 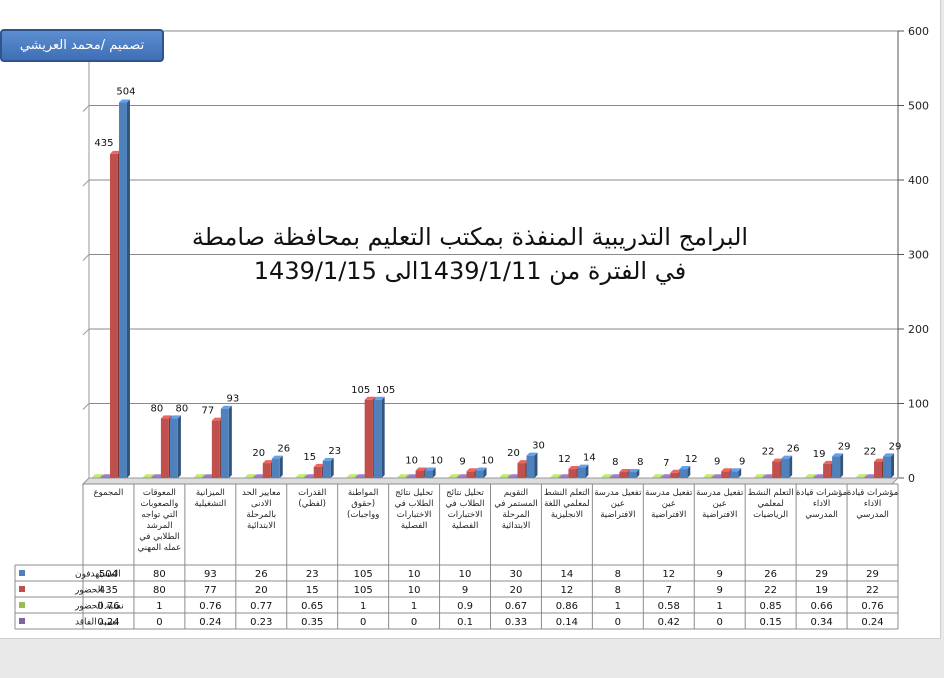 What do you see at coordinates (210, 498) in the screenshot?
I see `category-label: الميزانية التشغيلية` at bounding box center [210, 498].